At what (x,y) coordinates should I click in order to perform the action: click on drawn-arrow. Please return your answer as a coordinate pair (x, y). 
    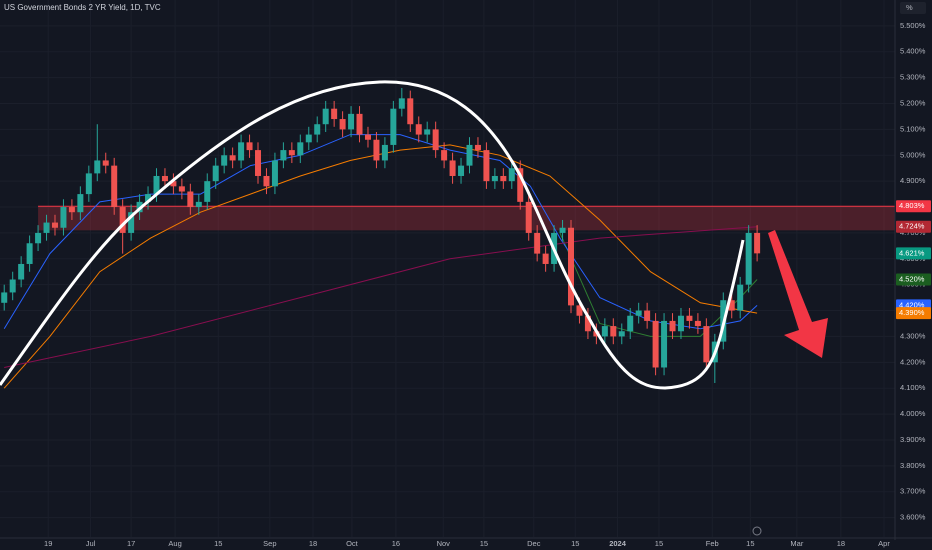
    Looking at the image, I should click on (798, 294).